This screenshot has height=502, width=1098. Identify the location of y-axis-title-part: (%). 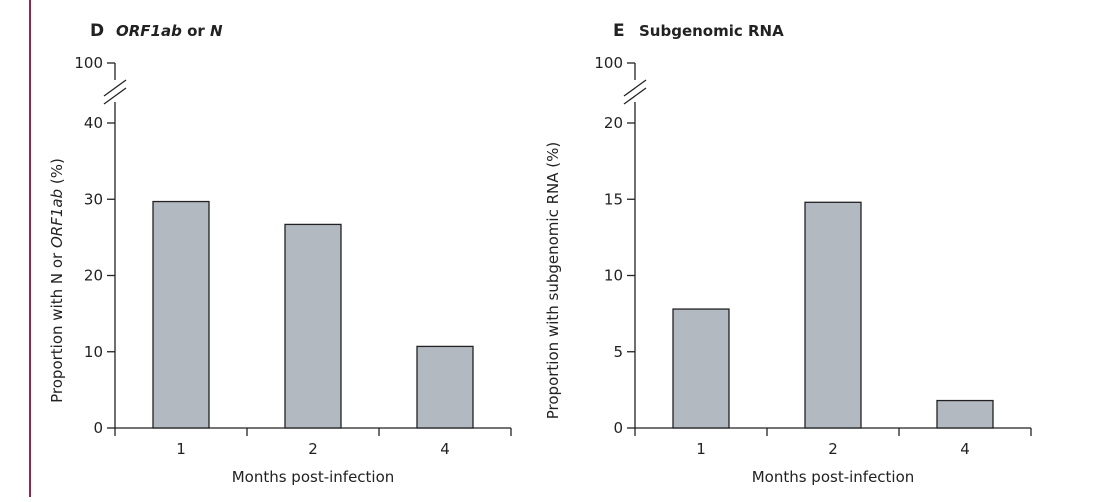
(57, 173).